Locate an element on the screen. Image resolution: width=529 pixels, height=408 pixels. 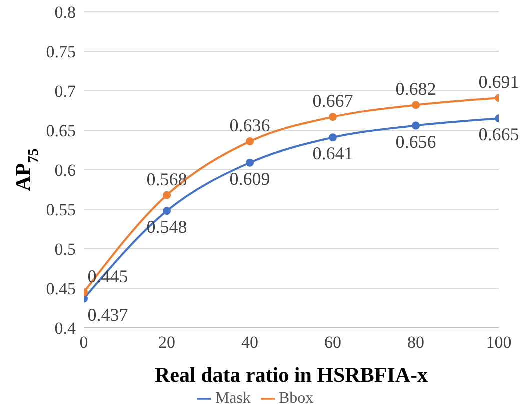
x-tick-label: 80 is located at coordinates (416, 342).